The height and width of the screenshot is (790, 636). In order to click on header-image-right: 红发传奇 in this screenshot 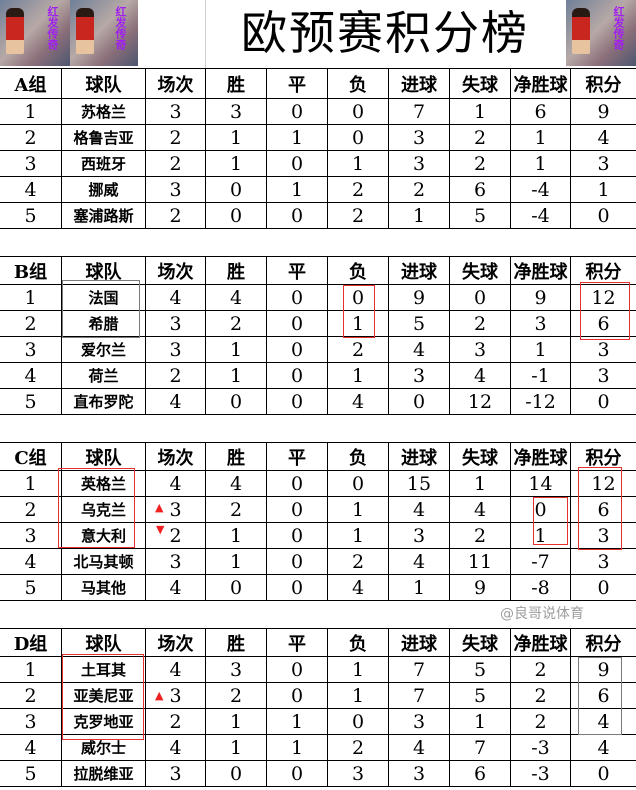, I will do `click(601, 33)`.